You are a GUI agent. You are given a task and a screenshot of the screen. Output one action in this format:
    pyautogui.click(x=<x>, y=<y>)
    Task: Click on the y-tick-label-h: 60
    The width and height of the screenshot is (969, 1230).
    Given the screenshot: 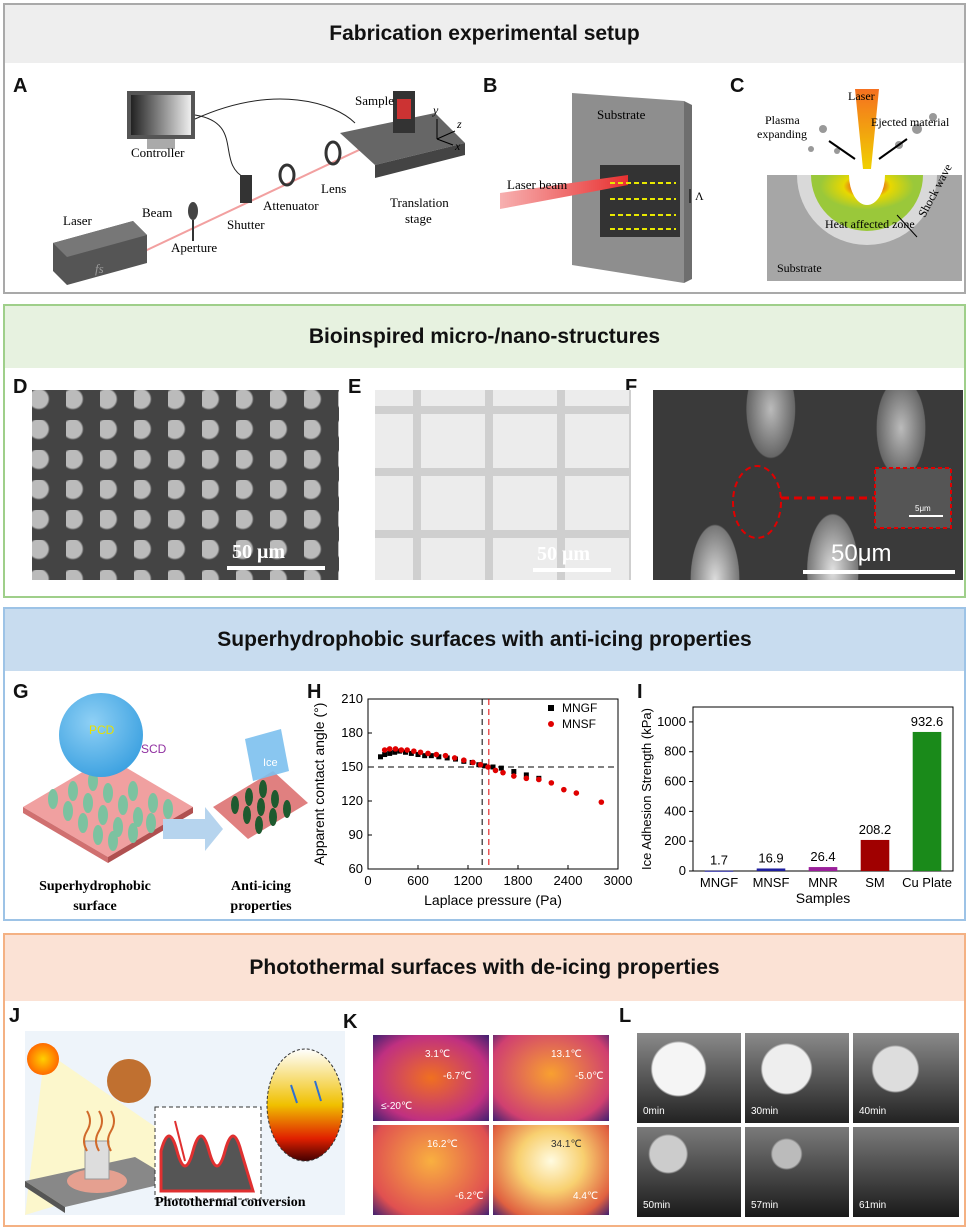 What is the action you would take?
    pyautogui.click(x=356, y=868)
    